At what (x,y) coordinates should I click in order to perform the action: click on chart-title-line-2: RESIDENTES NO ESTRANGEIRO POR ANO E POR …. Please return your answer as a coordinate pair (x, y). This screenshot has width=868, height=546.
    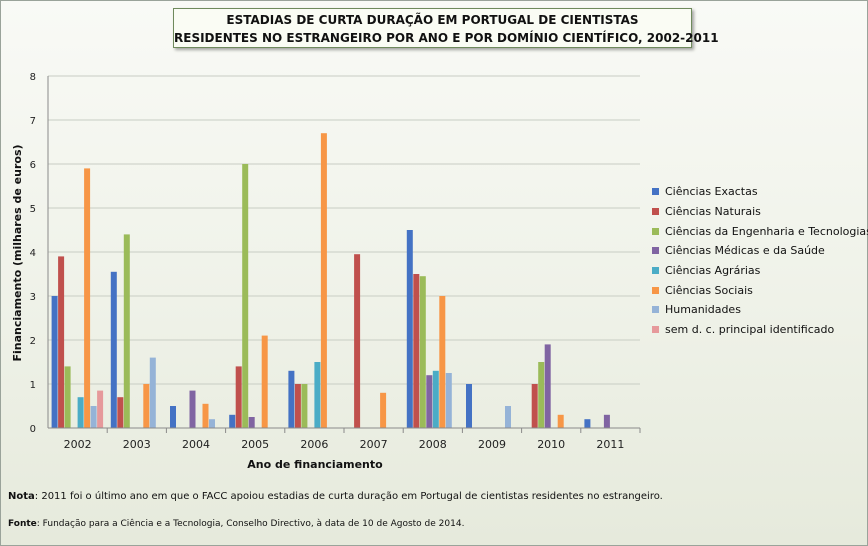
    Looking at the image, I should click on (446, 38).